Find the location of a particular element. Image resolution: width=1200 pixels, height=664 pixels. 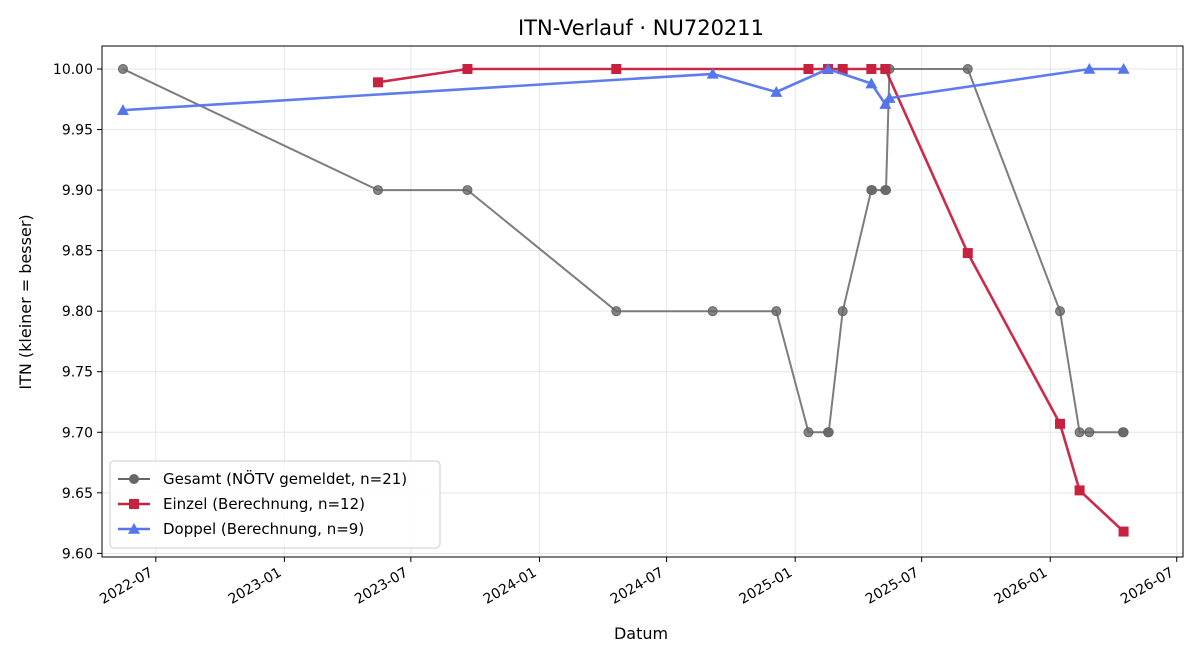

legend-label-doppel: Doppel (Berechnung, n=9) is located at coordinates (263, 529).